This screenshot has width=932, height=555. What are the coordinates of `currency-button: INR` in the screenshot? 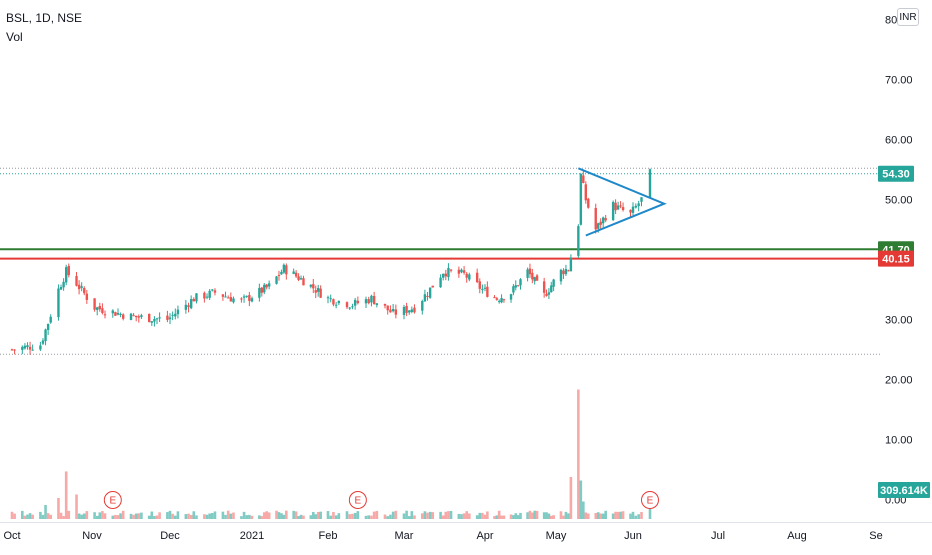 It's located at (908, 17).